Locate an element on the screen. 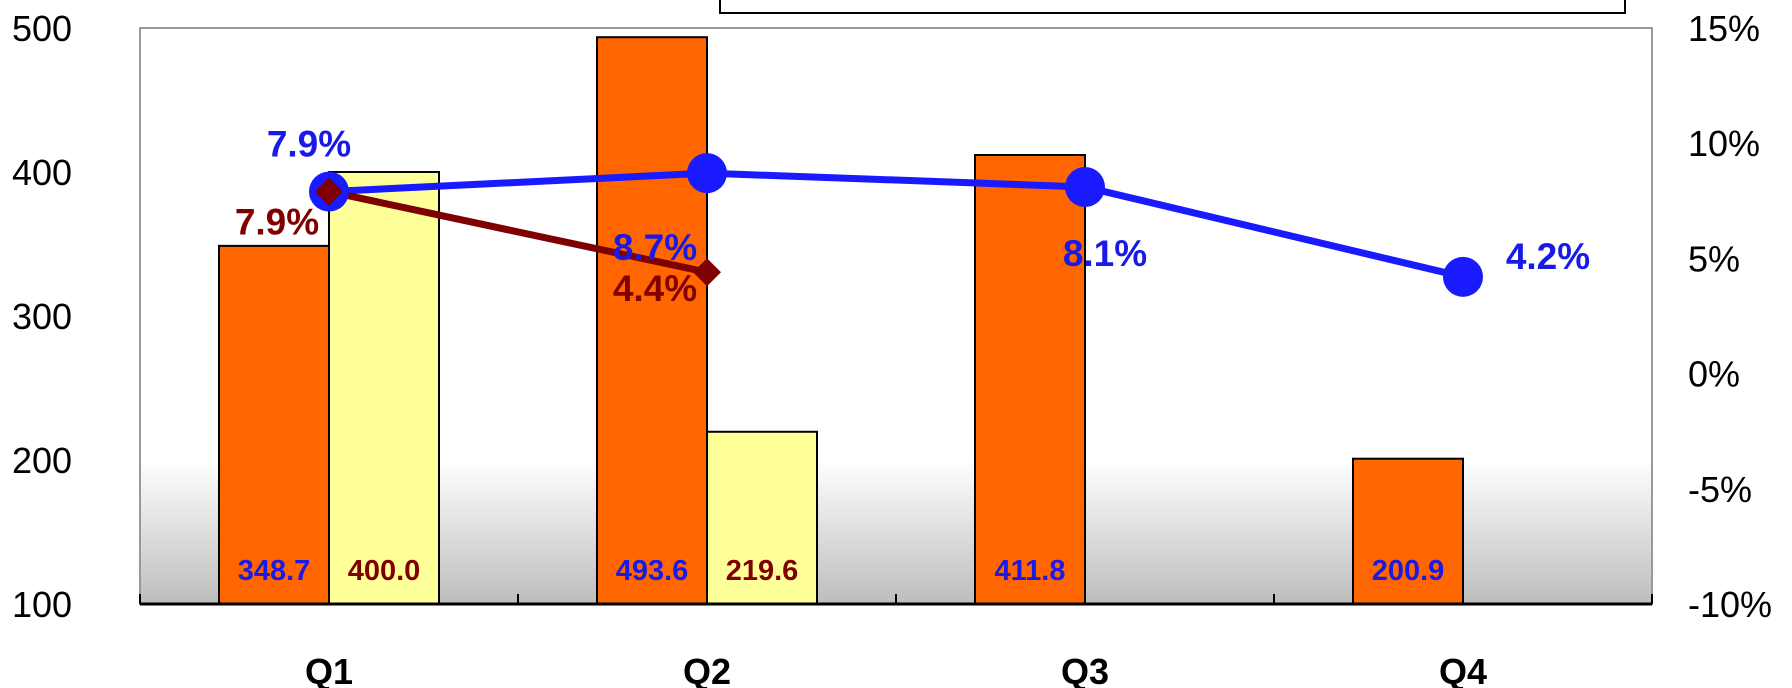  bar-q4-series1 is located at coordinates (1408, 531).